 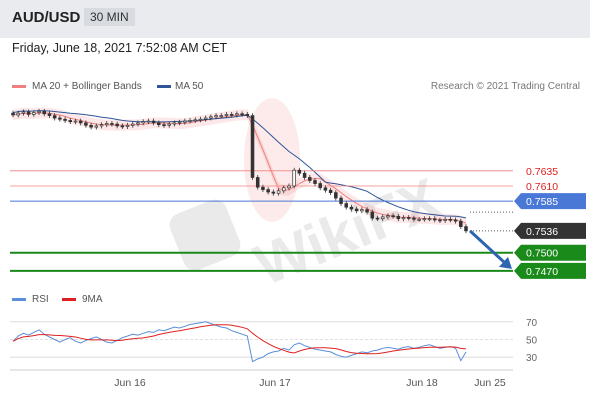 I want to click on price-tag-0.7585, so click(x=550, y=201).